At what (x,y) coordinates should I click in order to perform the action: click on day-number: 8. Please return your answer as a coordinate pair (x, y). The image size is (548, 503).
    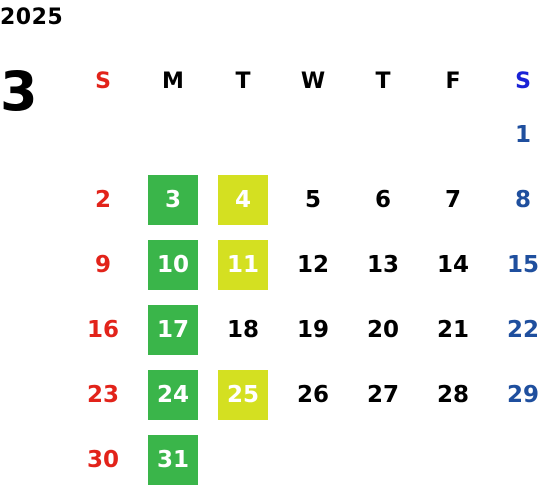
    Looking at the image, I should click on (522, 199).